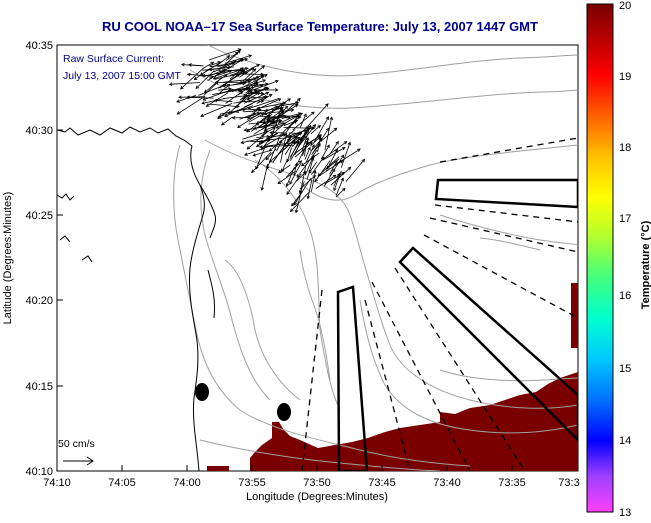 The height and width of the screenshot is (523, 651). What do you see at coordinates (625, 296) in the screenshot?
I see `colorbar-tick: 16` at bounding box center [625, 296].